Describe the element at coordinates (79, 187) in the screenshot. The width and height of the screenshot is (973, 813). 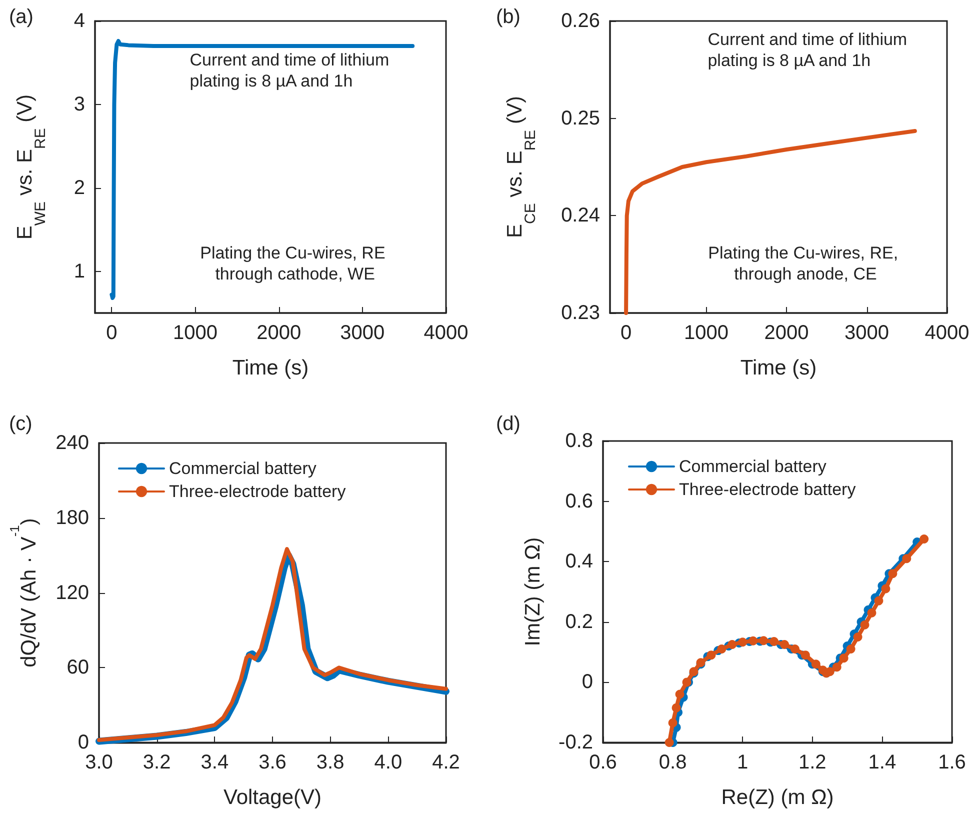
I see `y-tick-label: 2` at that location.